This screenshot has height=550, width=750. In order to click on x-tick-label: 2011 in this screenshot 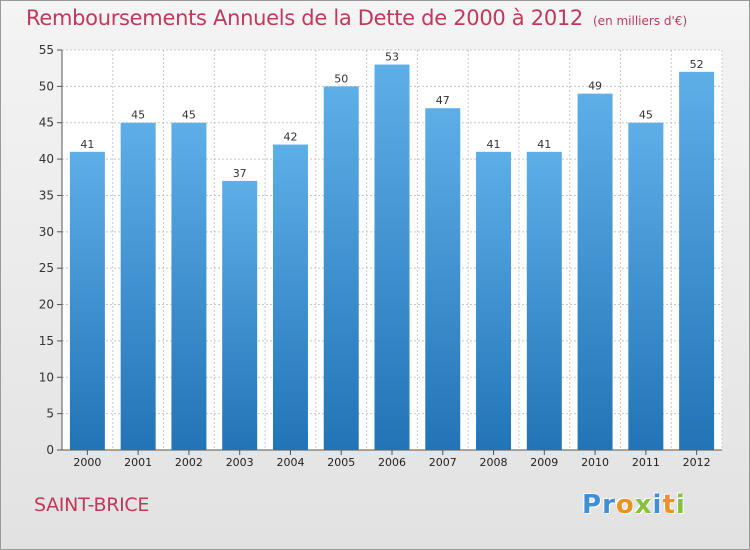, I will do `click(646, 462)`.